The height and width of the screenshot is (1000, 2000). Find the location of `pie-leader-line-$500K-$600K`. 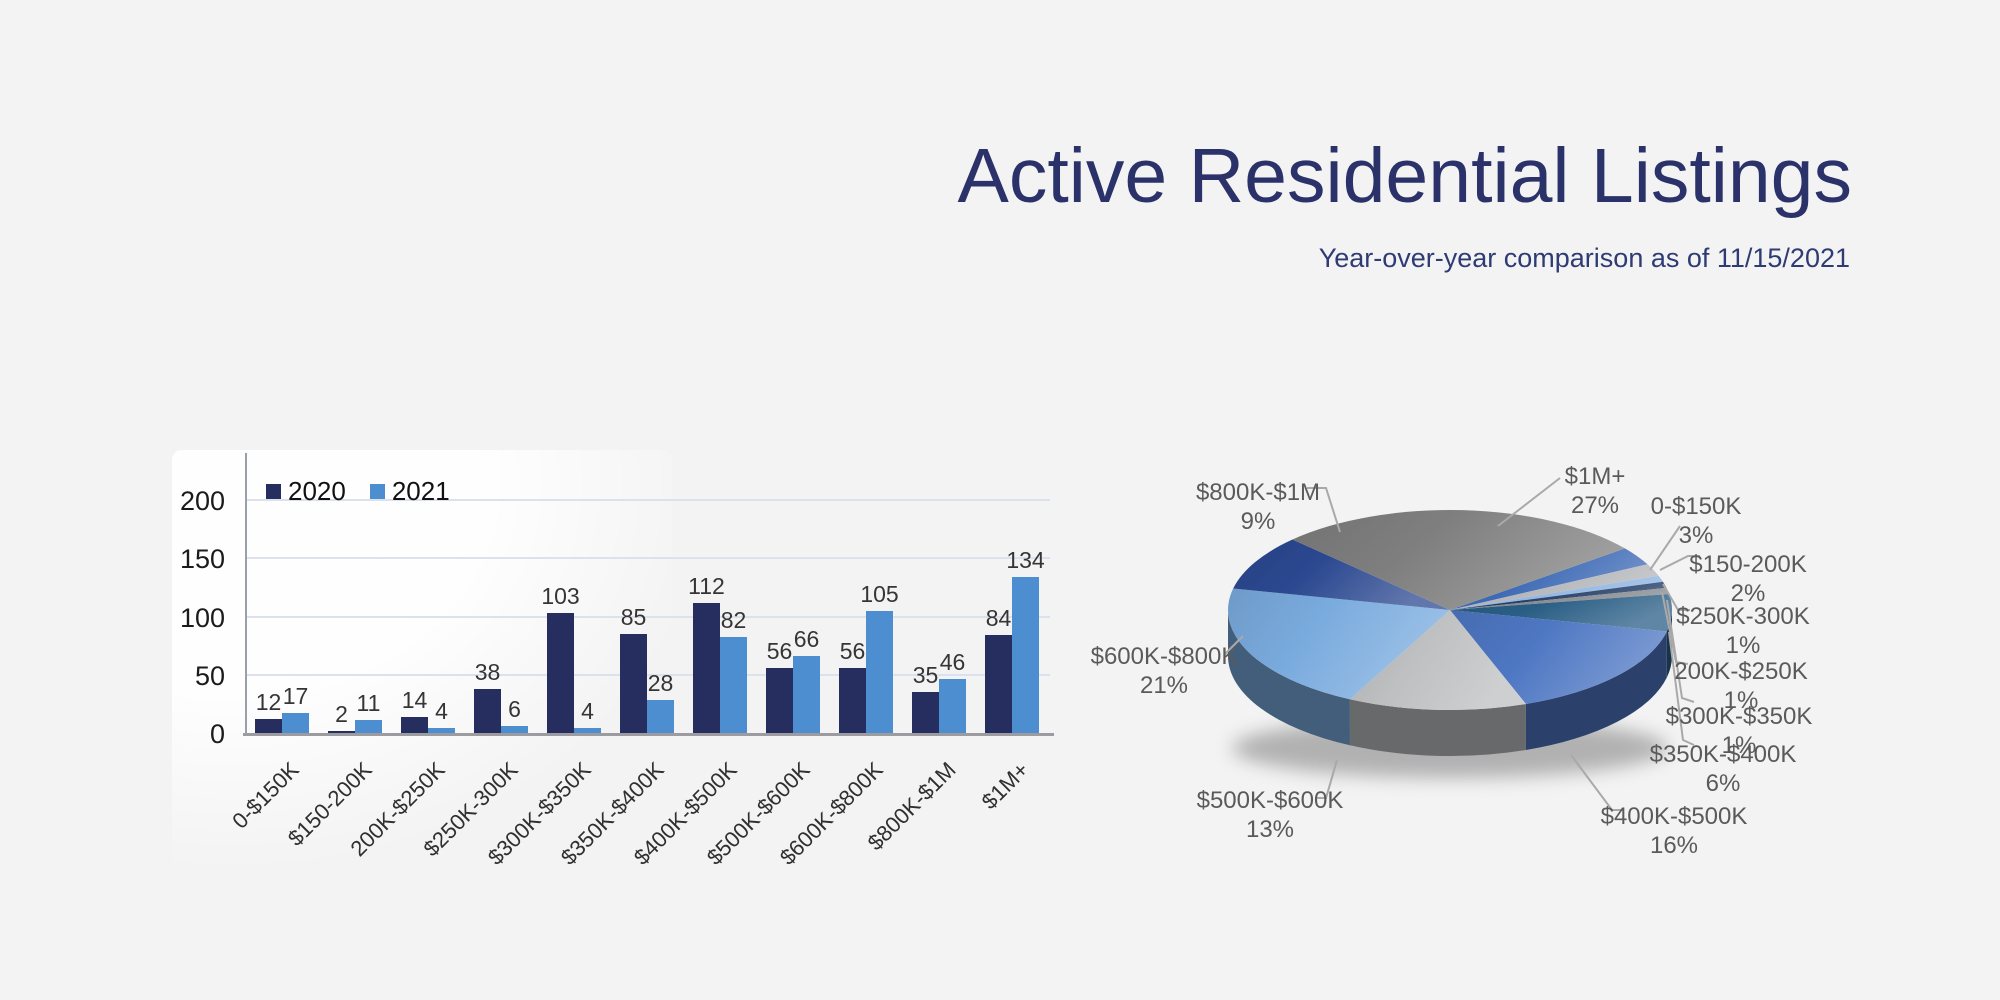

pie-leader-line-$500K-$600K is located at coordinates (1327, 779).